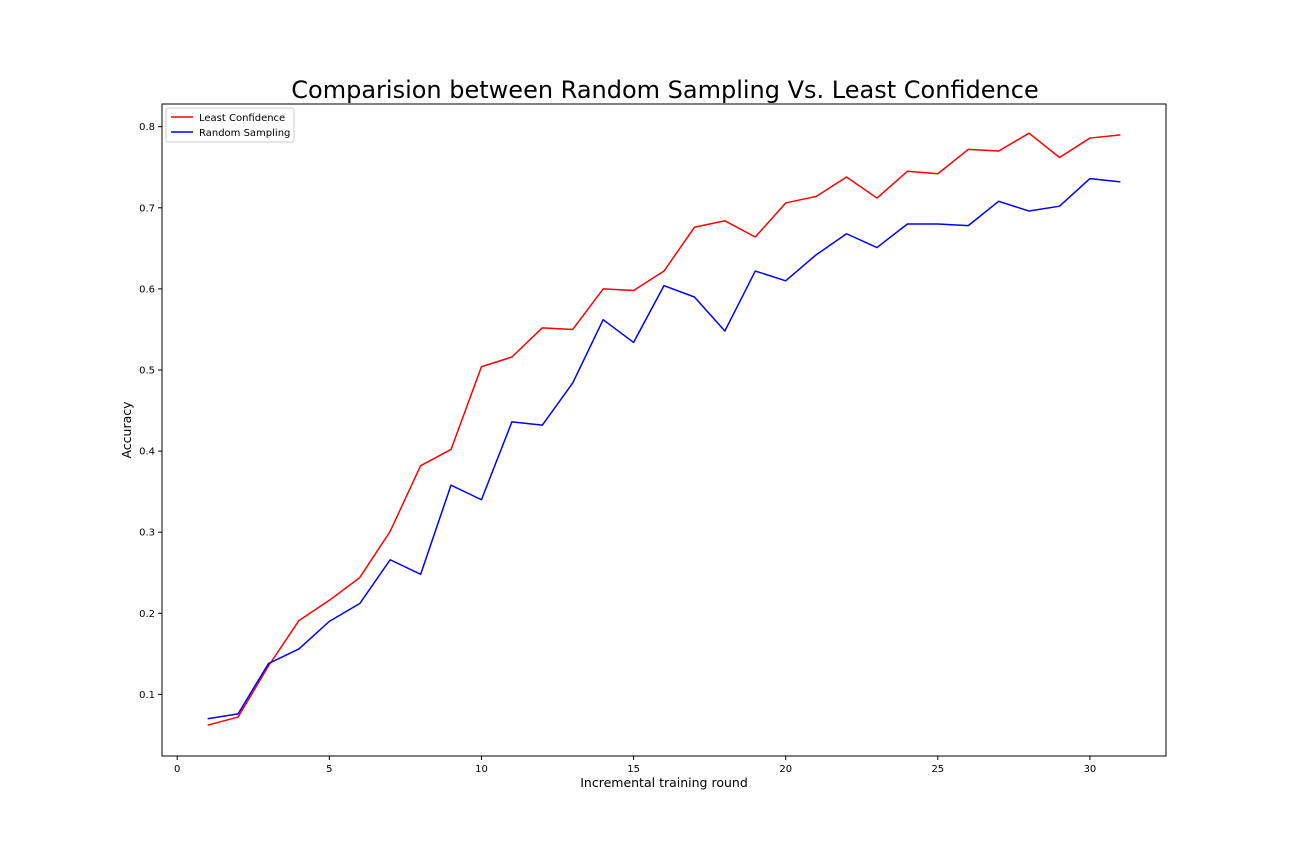  Describe the element at coordinates (147, 370) in the screenshot. I see `y-tick-label: 0.5` at that location.